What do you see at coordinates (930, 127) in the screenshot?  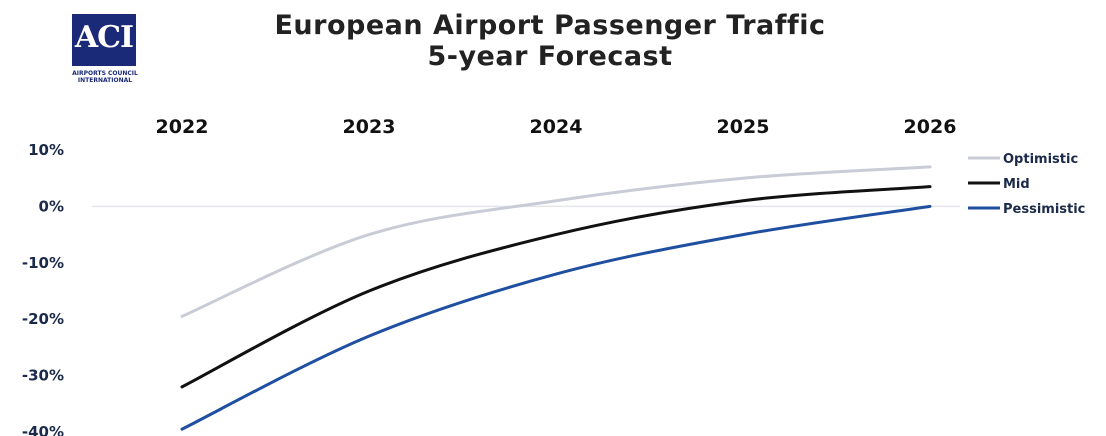 I see `x-tick-label: 2026` at bounding box center [930, 127].